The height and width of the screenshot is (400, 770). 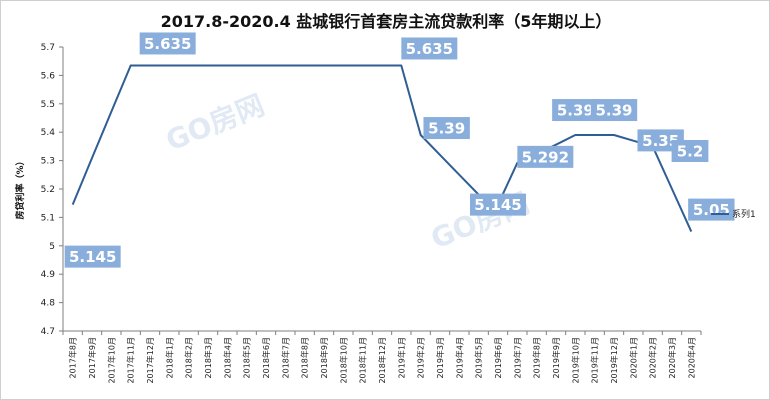 What do you see at coordinates (48, 76) in the screenshot?
I see `y-tick-label: 5.6` at bounding box center [48, 76].